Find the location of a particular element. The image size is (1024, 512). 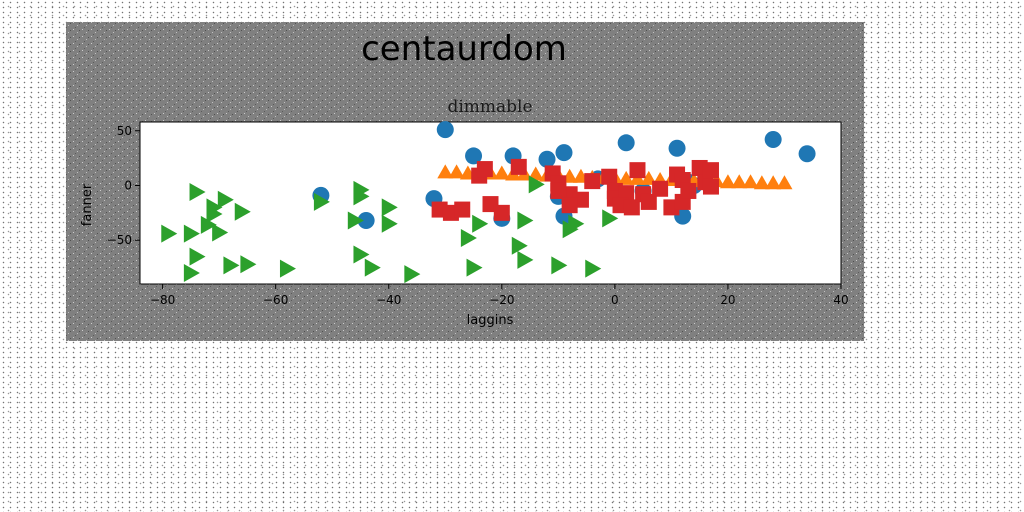

x-tick-label: −60 is located at coordinates (275, 300).